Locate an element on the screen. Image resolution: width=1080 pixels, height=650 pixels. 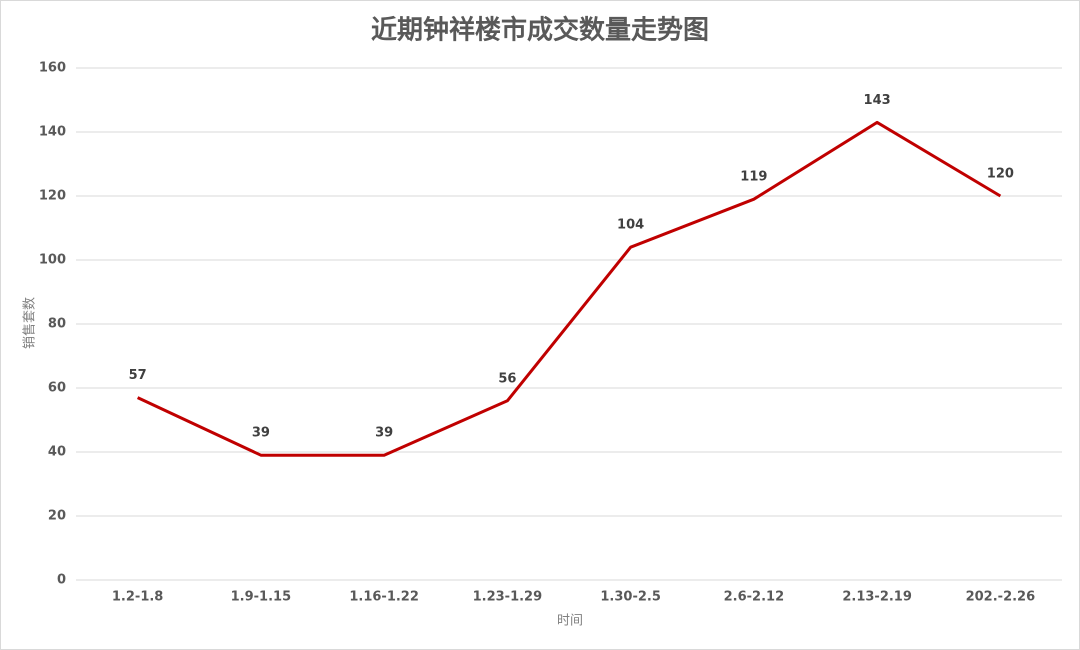
y-tick-label: 100 is located at coordinates (52, 260).